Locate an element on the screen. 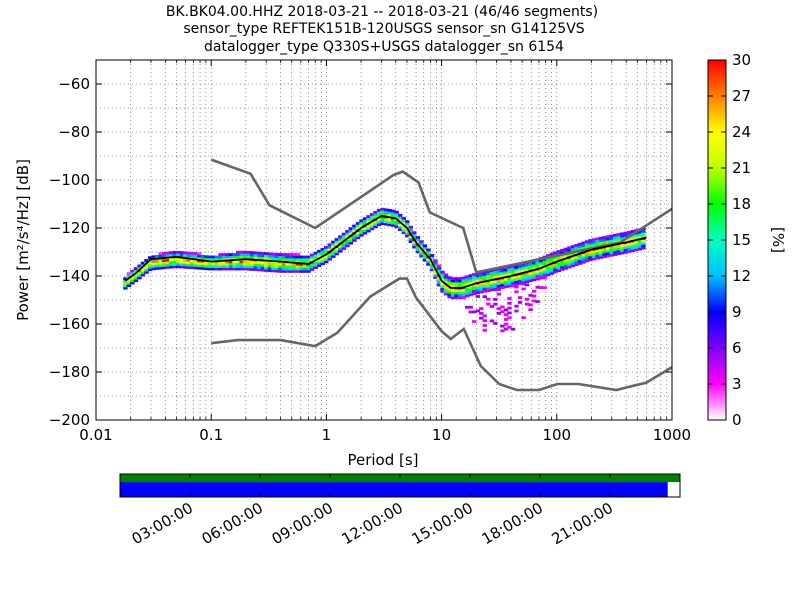 This screenshot has width=800, height=600. colorbar-tick-label: 15 is located at coordinates (741, 240).